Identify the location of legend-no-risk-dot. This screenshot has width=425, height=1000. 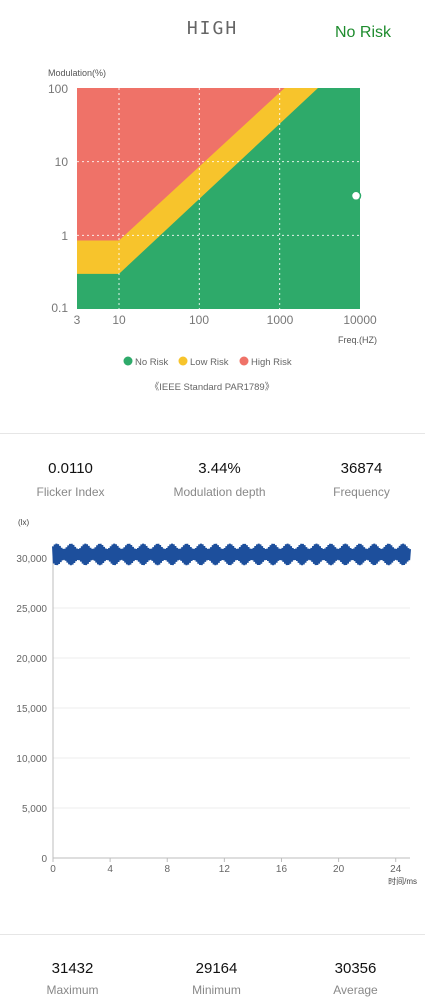
(128, 361).